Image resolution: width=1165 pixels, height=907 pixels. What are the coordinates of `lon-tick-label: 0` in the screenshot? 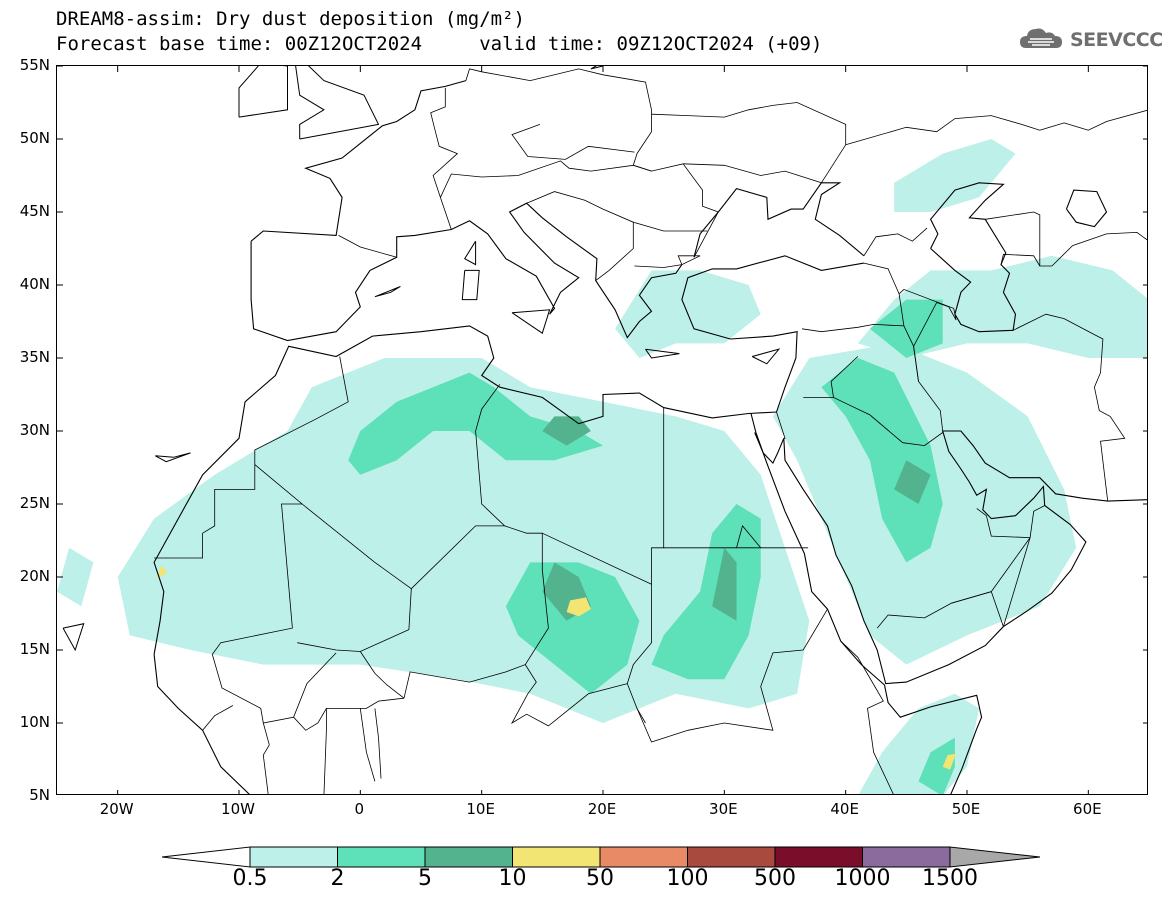 It's located at (359, 809).